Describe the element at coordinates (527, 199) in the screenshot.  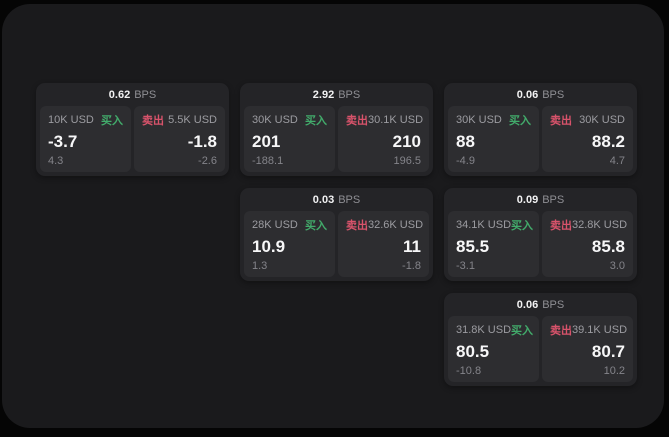
I see `spread-value: 0.09` at that location.